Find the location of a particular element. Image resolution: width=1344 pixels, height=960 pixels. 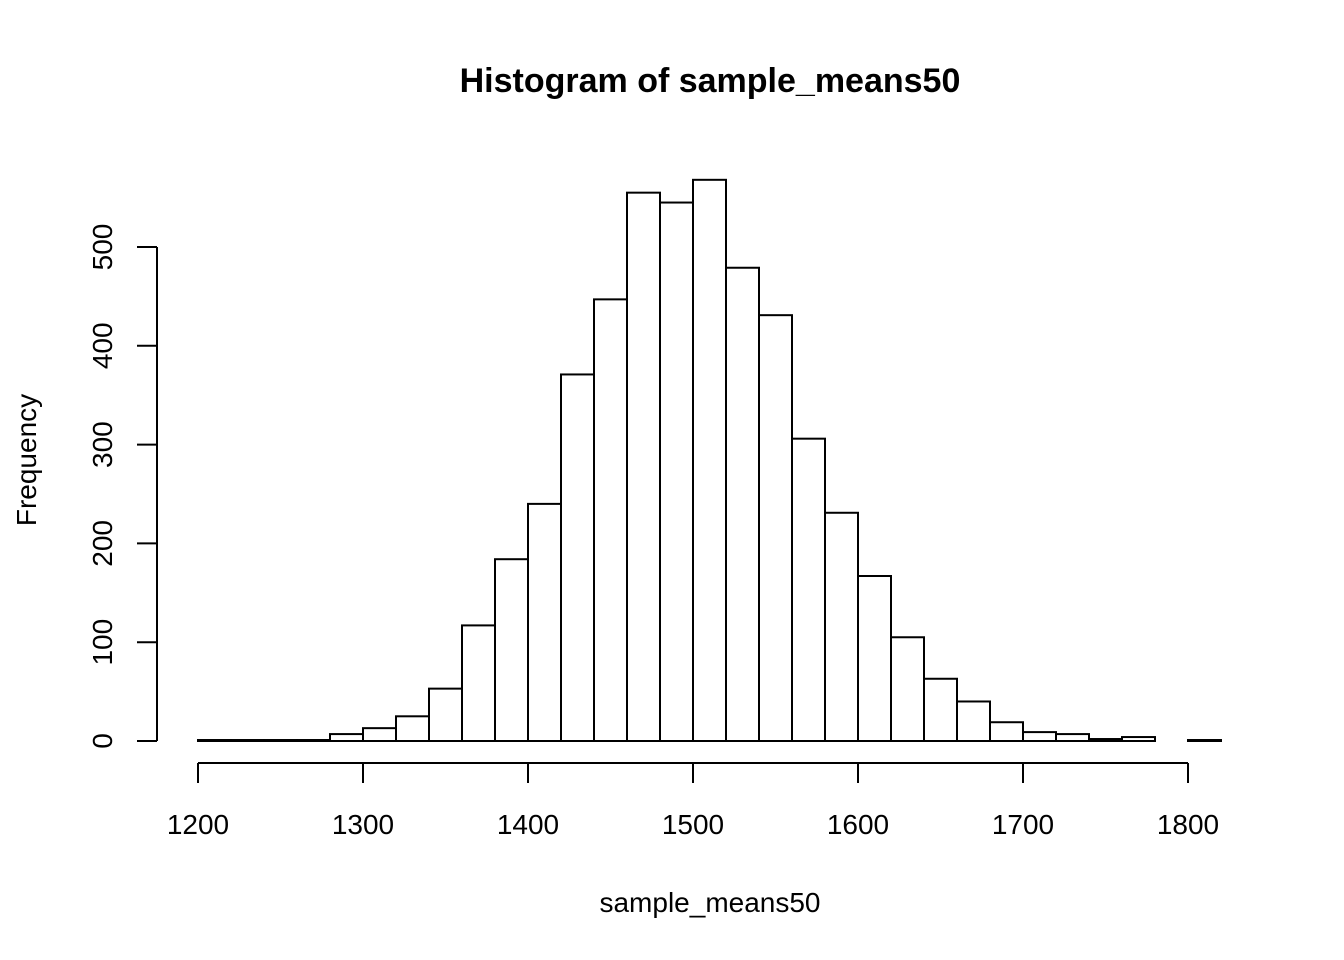

y-tick-label-100: 100 is located at coordinates (102, 642).